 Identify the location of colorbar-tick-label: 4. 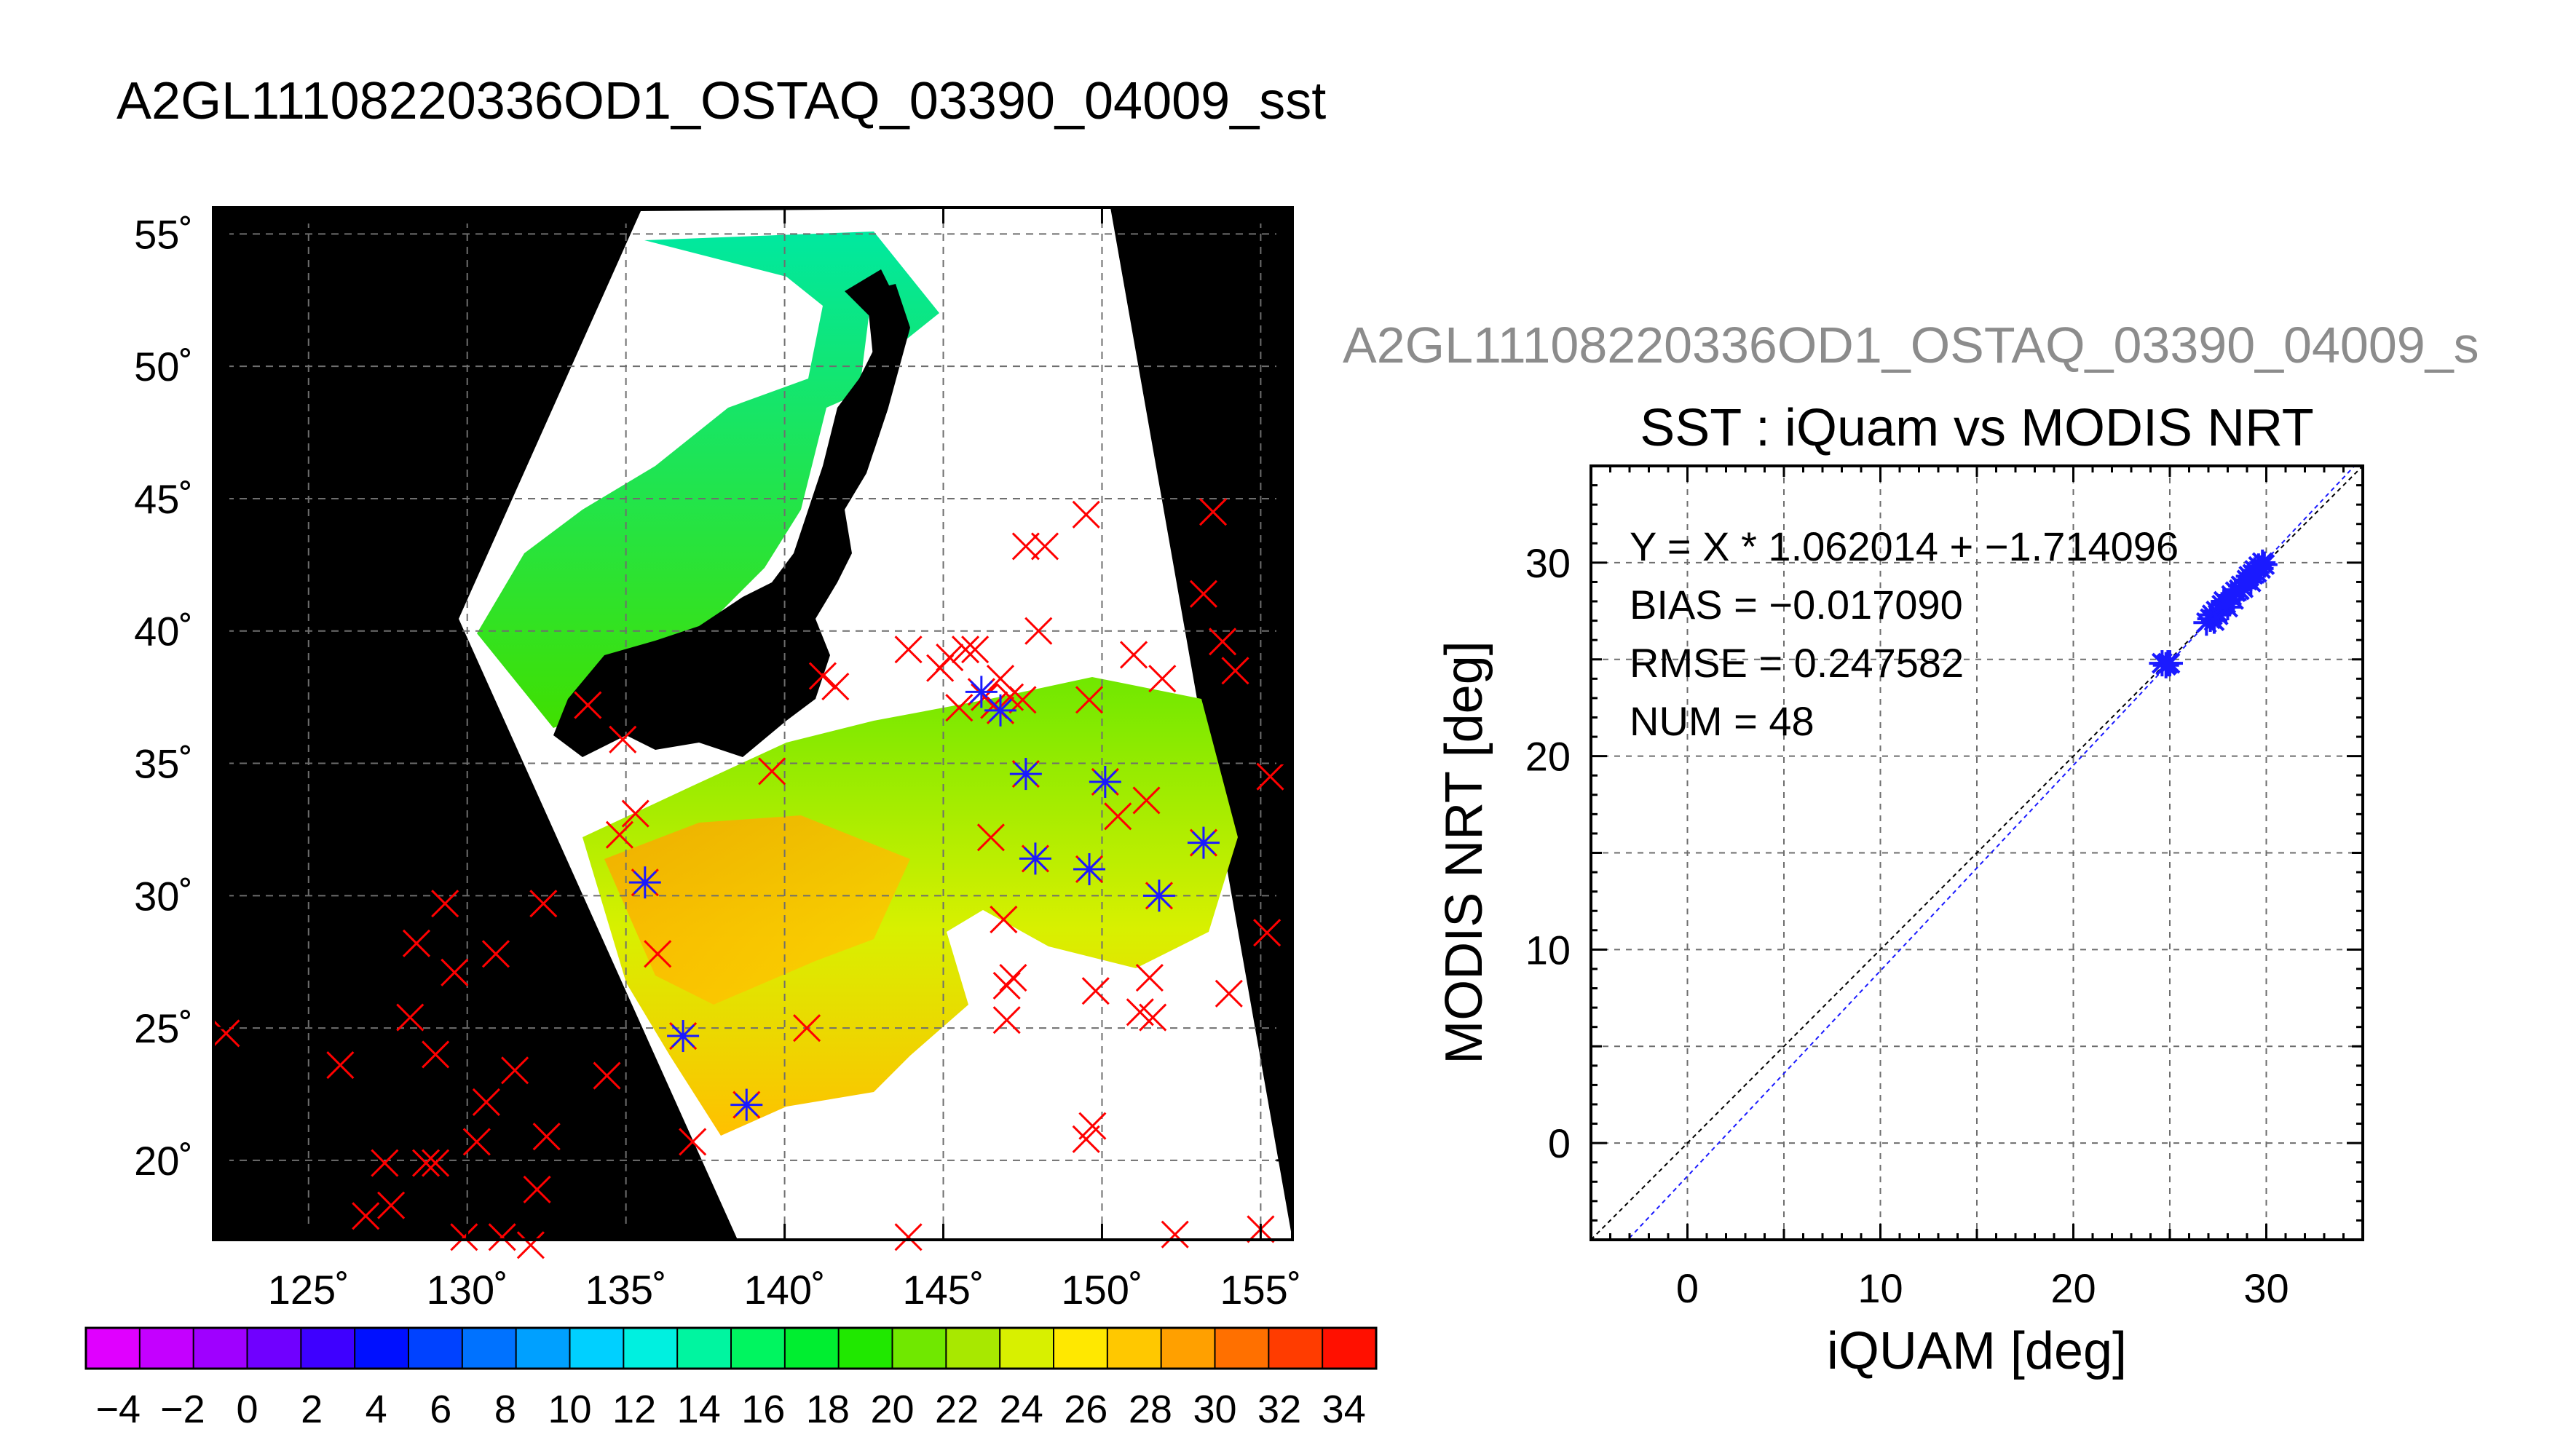
(376, 1409).